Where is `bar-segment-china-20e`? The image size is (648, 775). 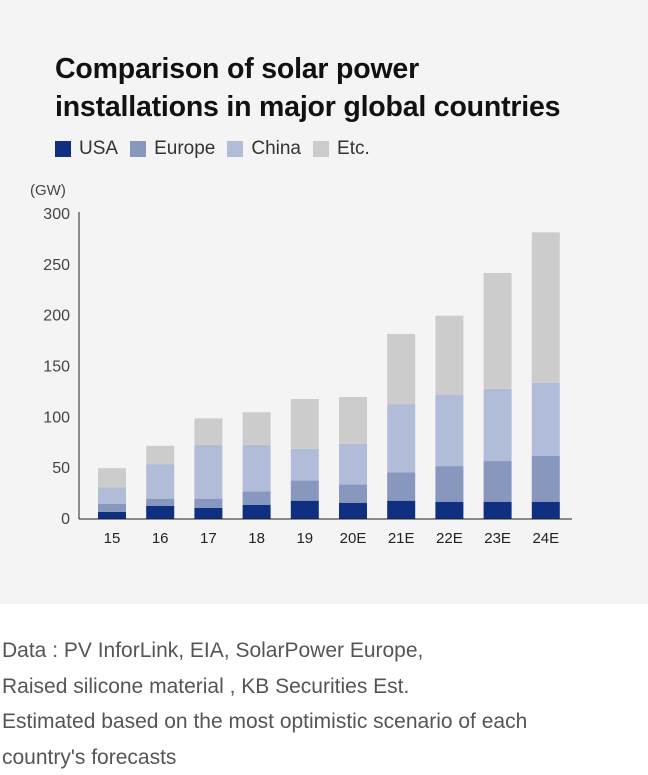
bar-segment-china-20e is located at coordinates (353, 464).